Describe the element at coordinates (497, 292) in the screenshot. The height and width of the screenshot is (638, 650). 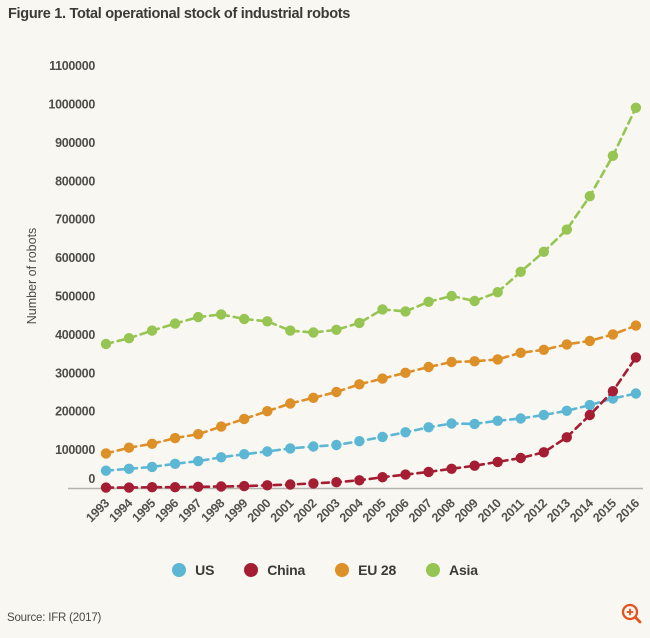
I see `data-point-asia-2010` at that location.